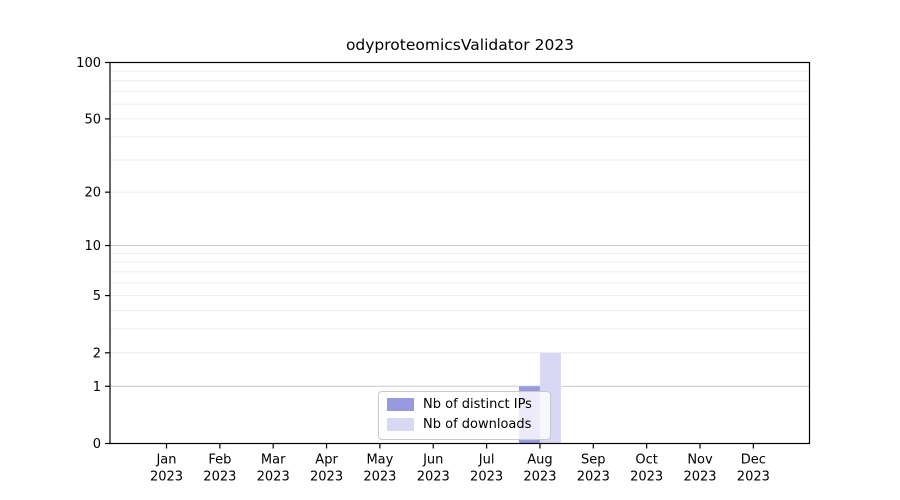 The width and height of the screenshot is (900, 500). What do you see at coordinates (477, 424) in the screenshot?
I see `legend-label-downloads: Nb of downloads` at bounding box center [477, 424].